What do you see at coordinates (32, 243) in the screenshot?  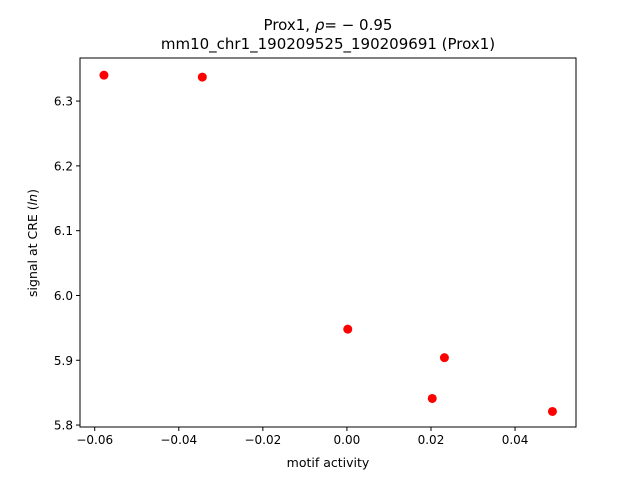 I see `y-axis-label: signal at CRE (ln)` at bounding box center [32, 243].